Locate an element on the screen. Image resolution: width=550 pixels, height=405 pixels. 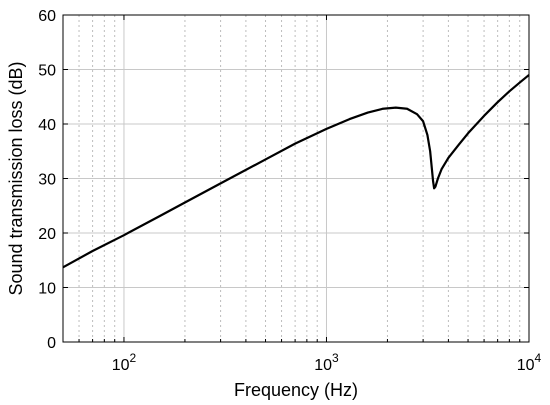
y-tick-label: 0 is located at coordinates (51, 343).